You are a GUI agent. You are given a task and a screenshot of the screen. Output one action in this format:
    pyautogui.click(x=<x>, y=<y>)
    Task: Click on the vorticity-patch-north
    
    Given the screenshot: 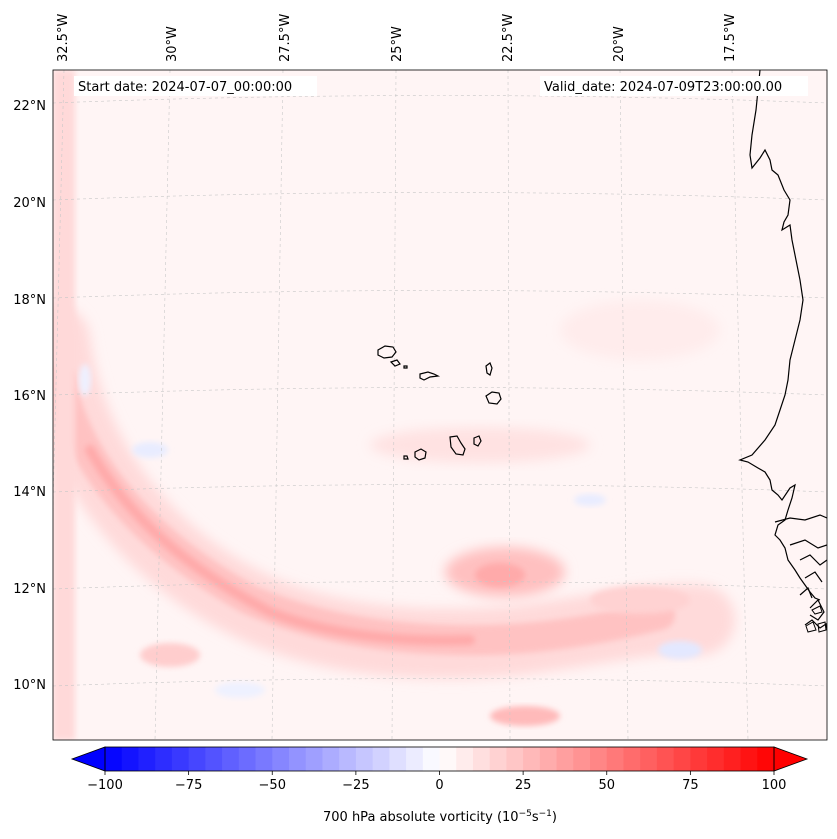 What is the action you would take?
    pyautogui.click(x=480, y=445)
    